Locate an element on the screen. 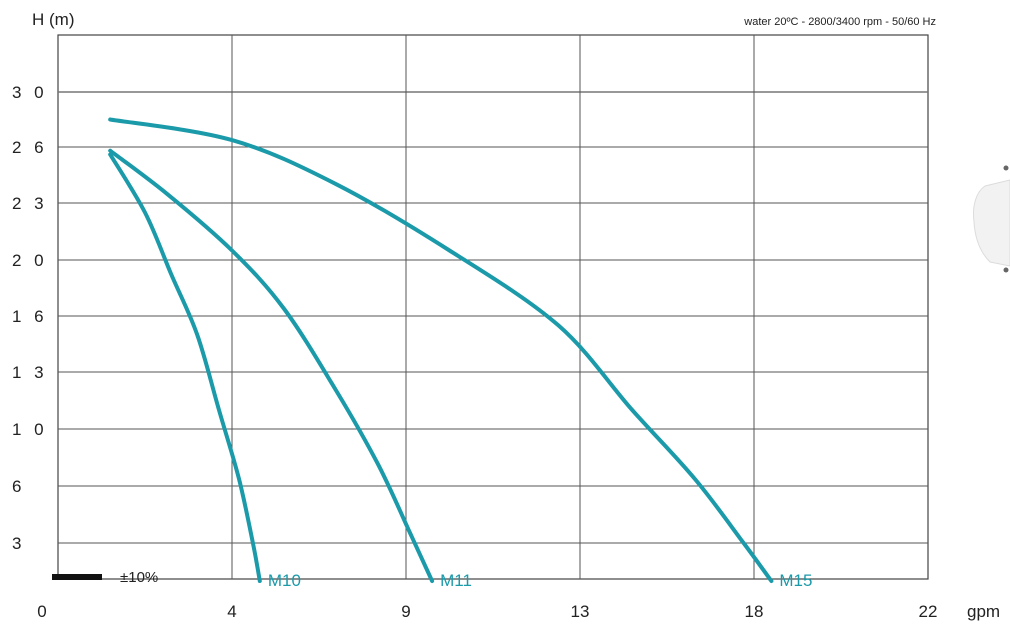 The height and width of the screenshot is (626, 1010). x-tick-label: 9 is located at coordinates (405, 611).